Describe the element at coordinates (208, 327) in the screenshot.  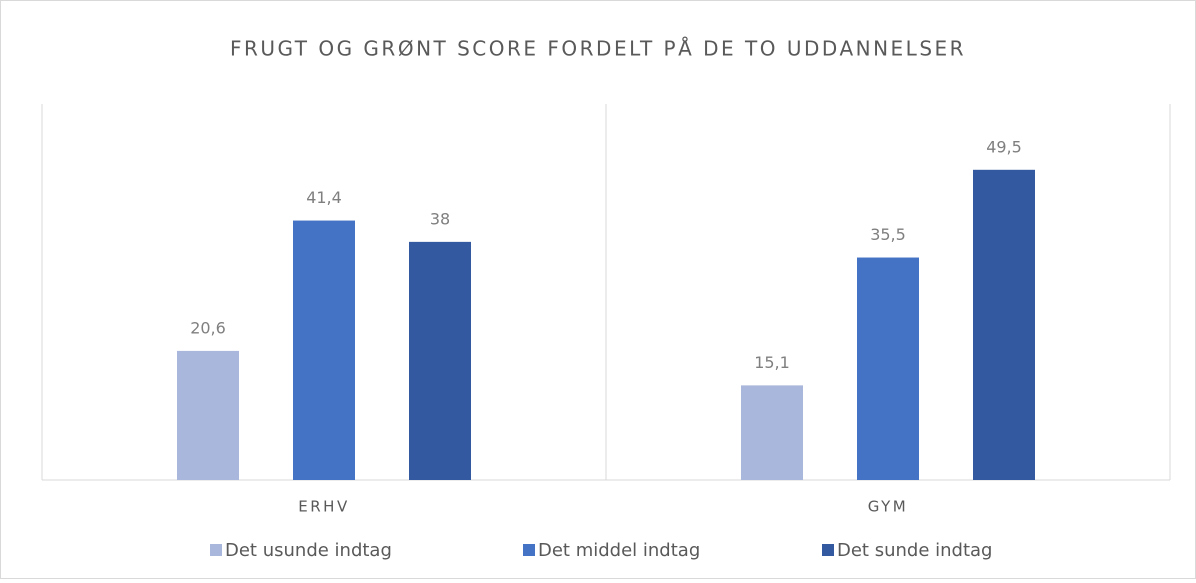
I see `data-label: 20,6` at that location.